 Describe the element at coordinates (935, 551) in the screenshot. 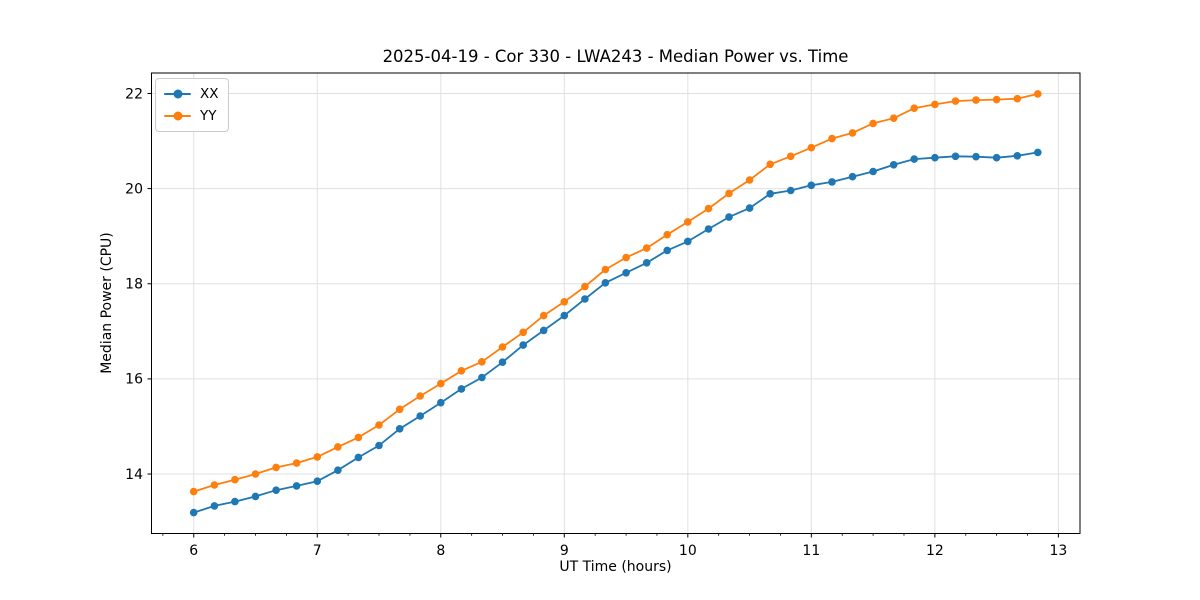

I see `x-tick-label: 12` at that location.